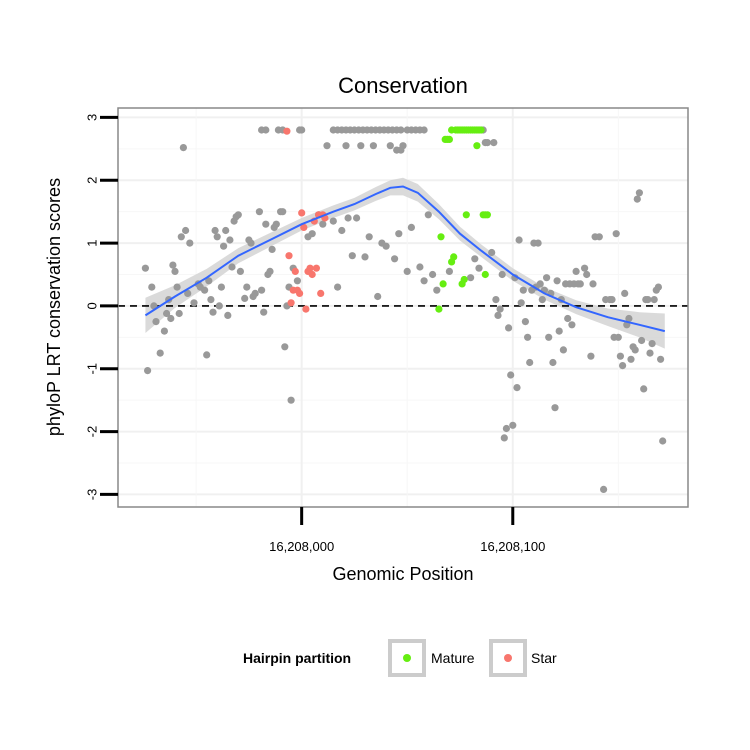  Describe the element at coordinates (400, 658) in the screenshot. I see `legend: Hairpin partition Mature Star` at that location.